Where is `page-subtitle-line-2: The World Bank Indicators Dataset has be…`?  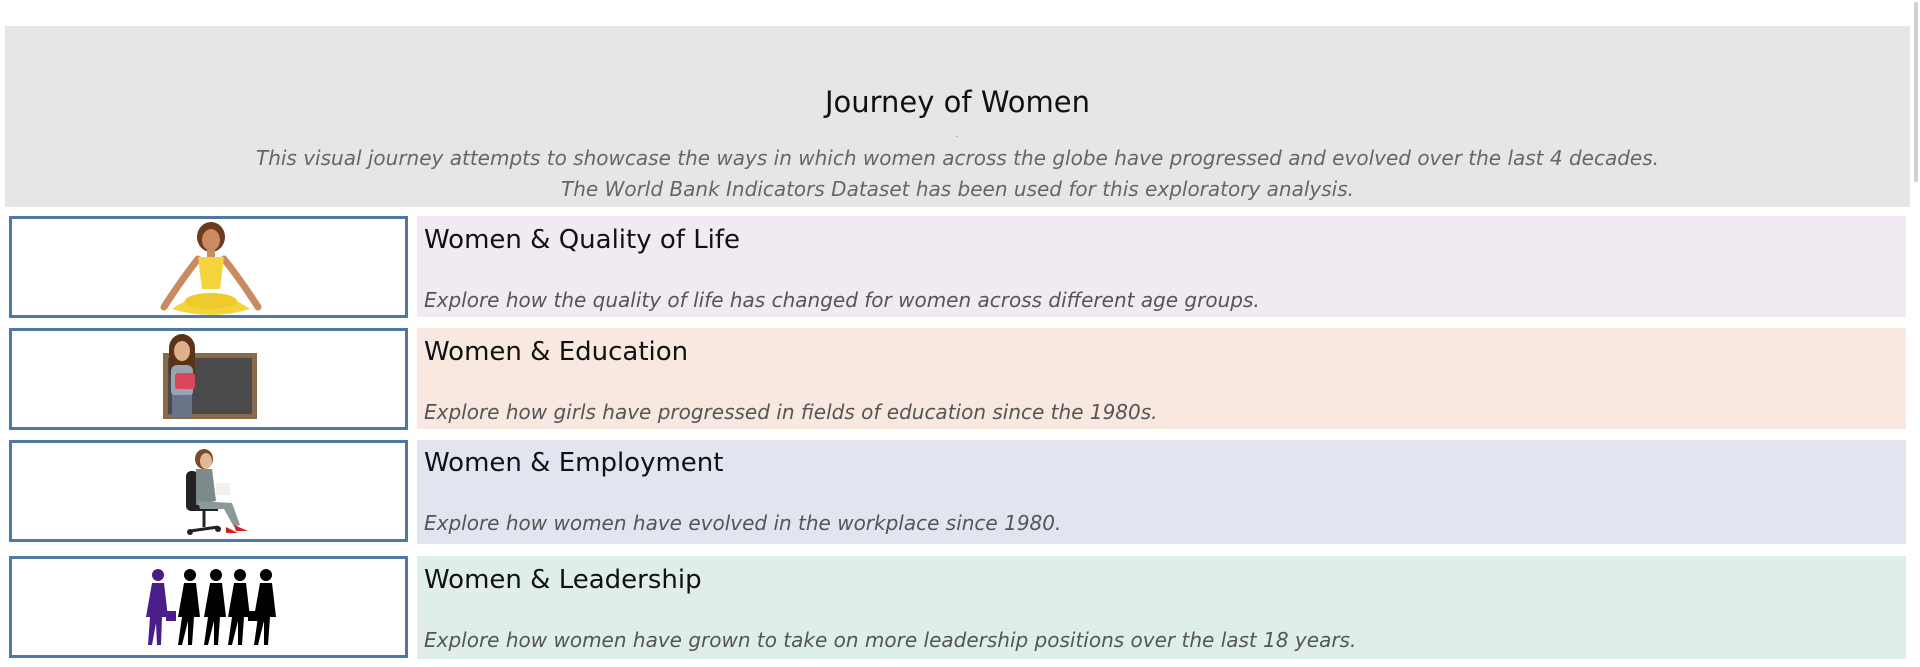
page-subtitle-line-2: The World Bank Indicators Dataset has be… is located at coordinates (957, 189).